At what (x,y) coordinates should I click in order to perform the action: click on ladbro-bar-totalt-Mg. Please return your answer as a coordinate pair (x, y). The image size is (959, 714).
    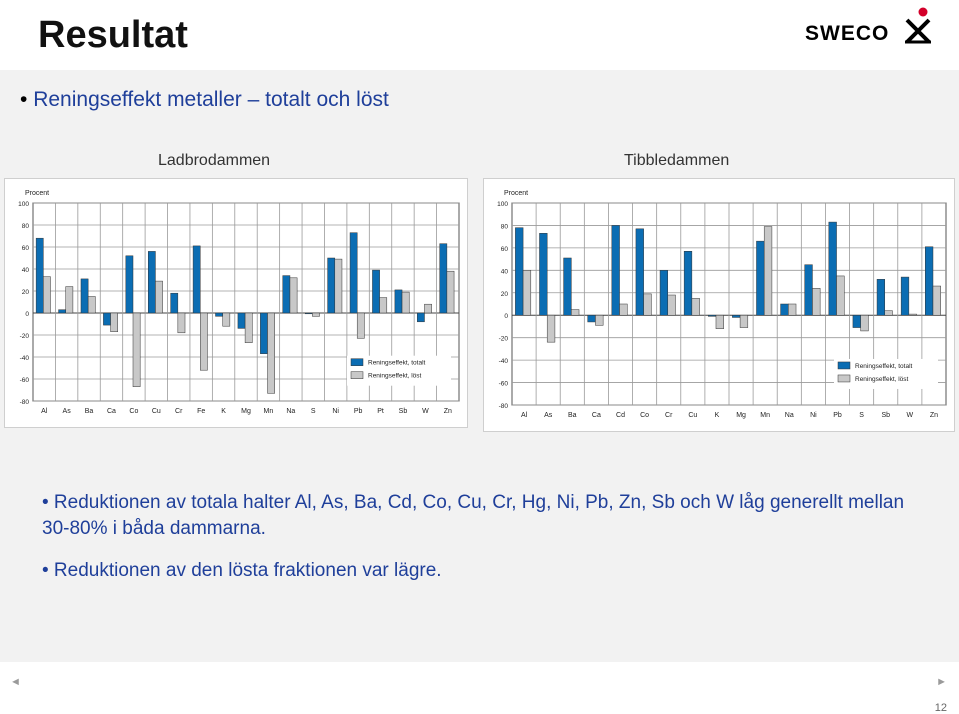
    Looking at the image, I should click on (241, 320).